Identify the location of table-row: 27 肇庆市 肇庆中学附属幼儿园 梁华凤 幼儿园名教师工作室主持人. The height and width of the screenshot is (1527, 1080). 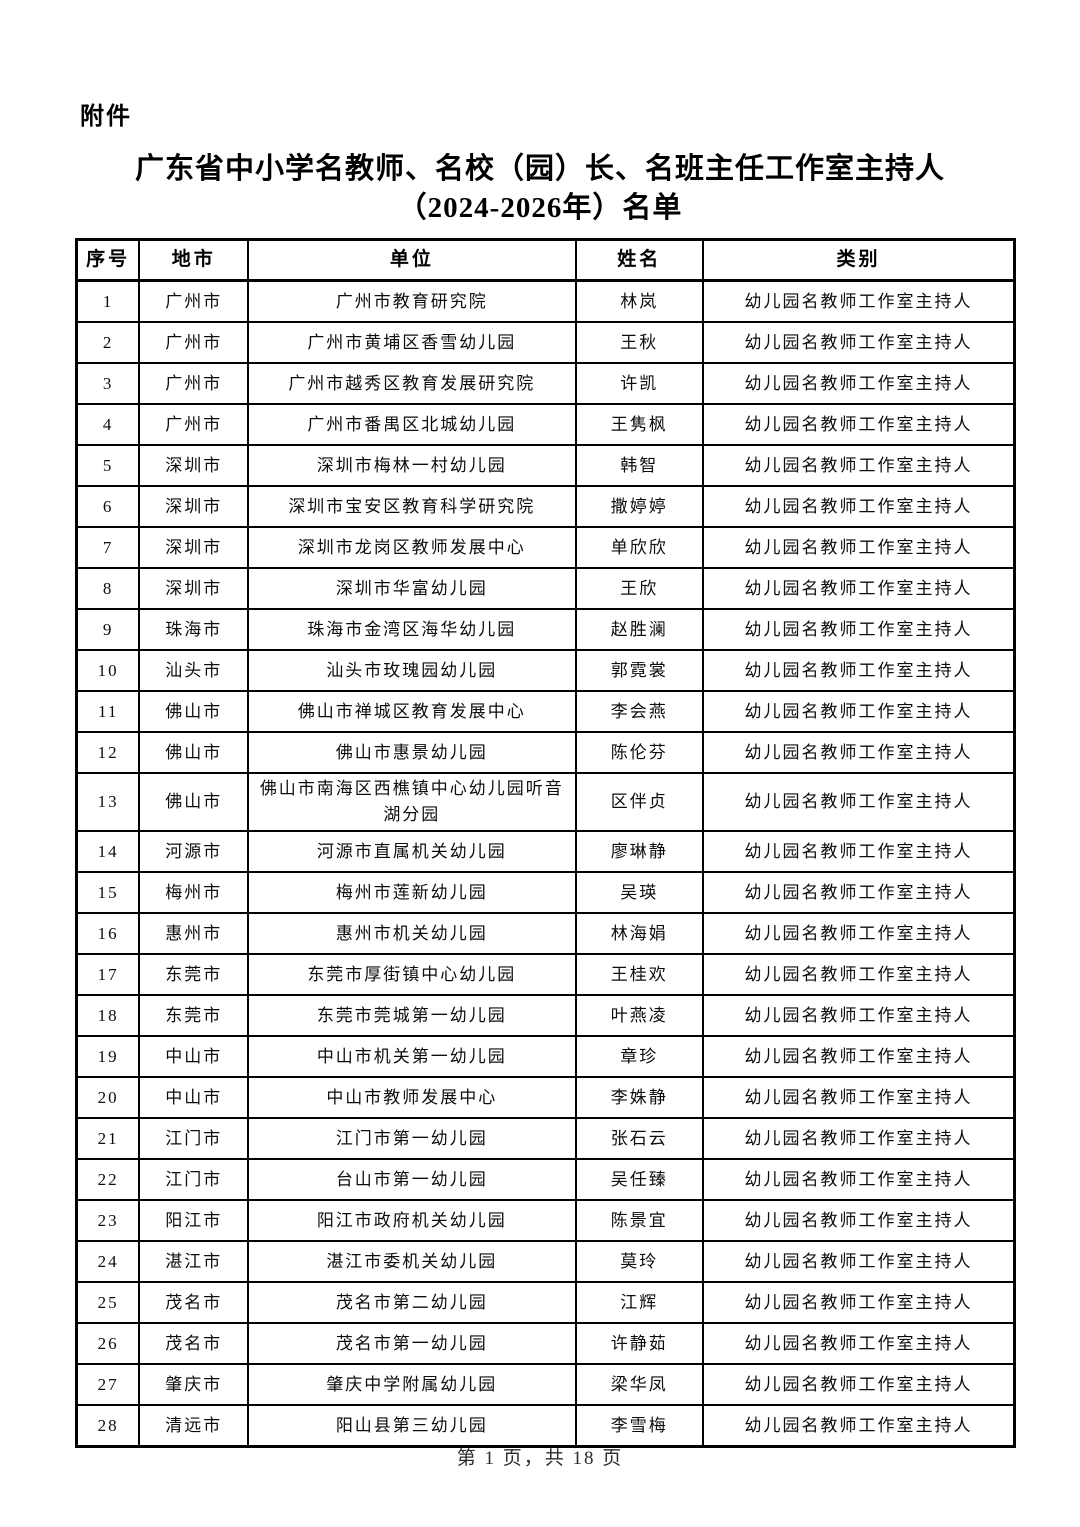
(545, 1384).